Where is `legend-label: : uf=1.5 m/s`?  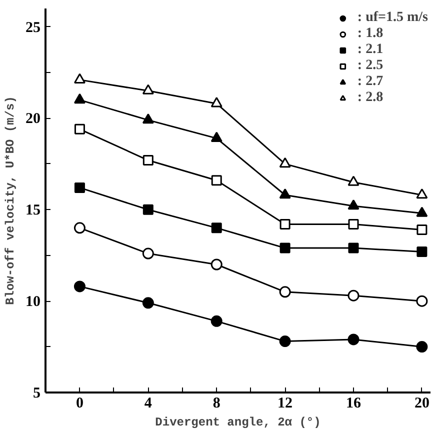 legend-label: : uf=1.5 m/s is located at coordinates (392, 18).